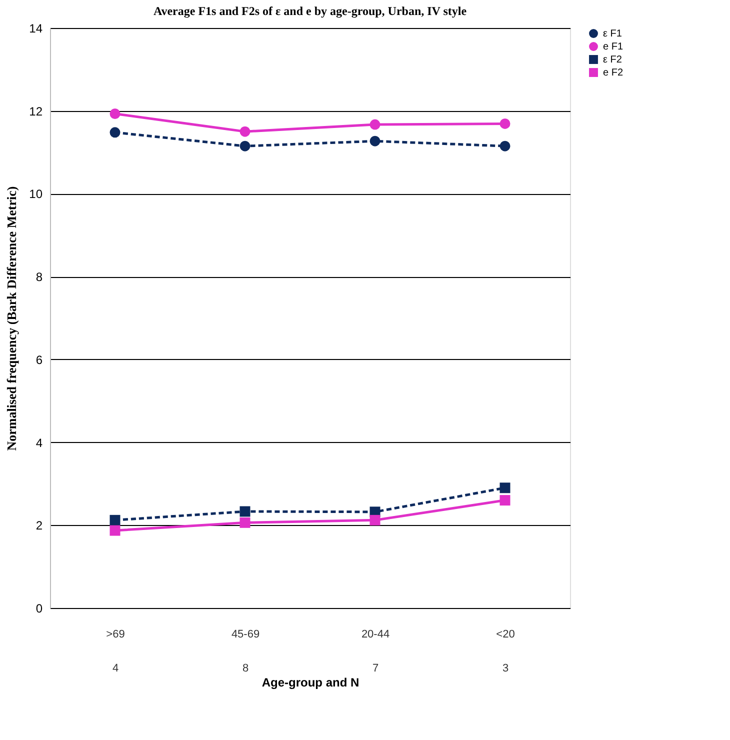 This screenshot has height=740, width=730. What do you see at coordinates (310, 11) in the screenshot?
I see `chart-title: Average F1s and F2s of ε and e by age-group, Urban, IV style` at bounding box center [310, 11].